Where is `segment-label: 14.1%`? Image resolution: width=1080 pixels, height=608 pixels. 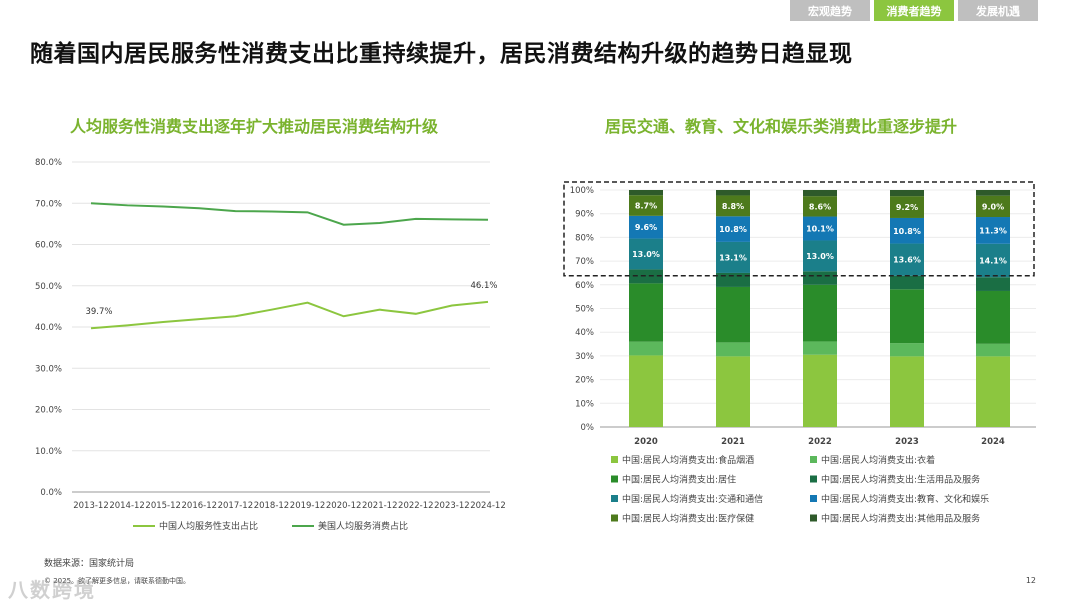
segment-label: 14.1% is located at coordinates (993, 261).